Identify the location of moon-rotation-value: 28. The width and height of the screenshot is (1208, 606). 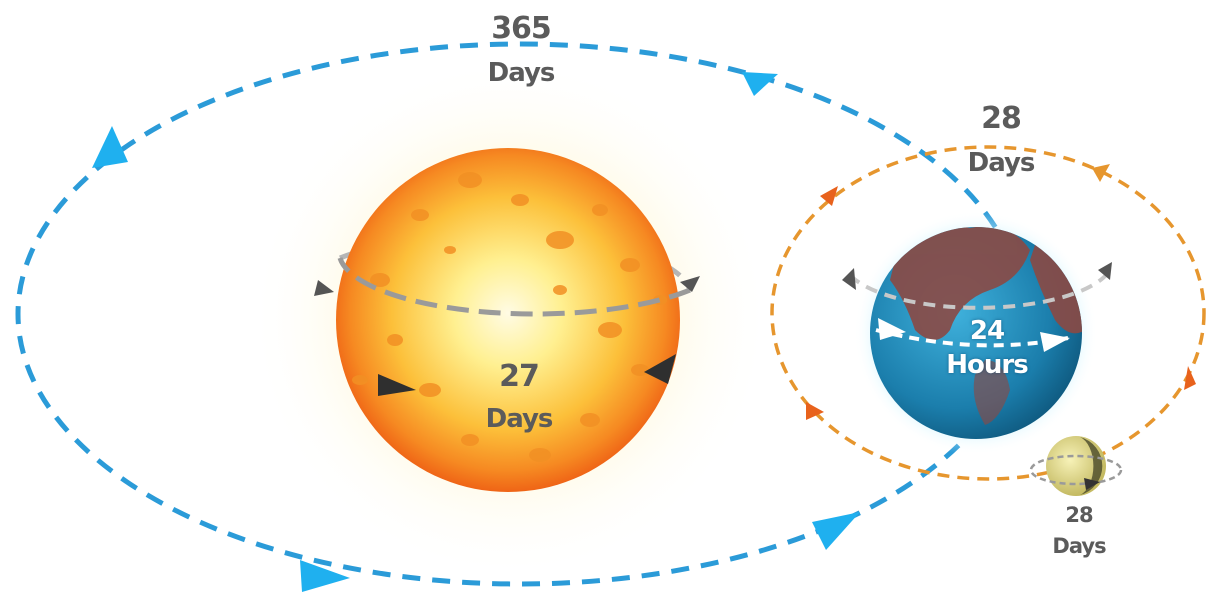
(1079, 515).